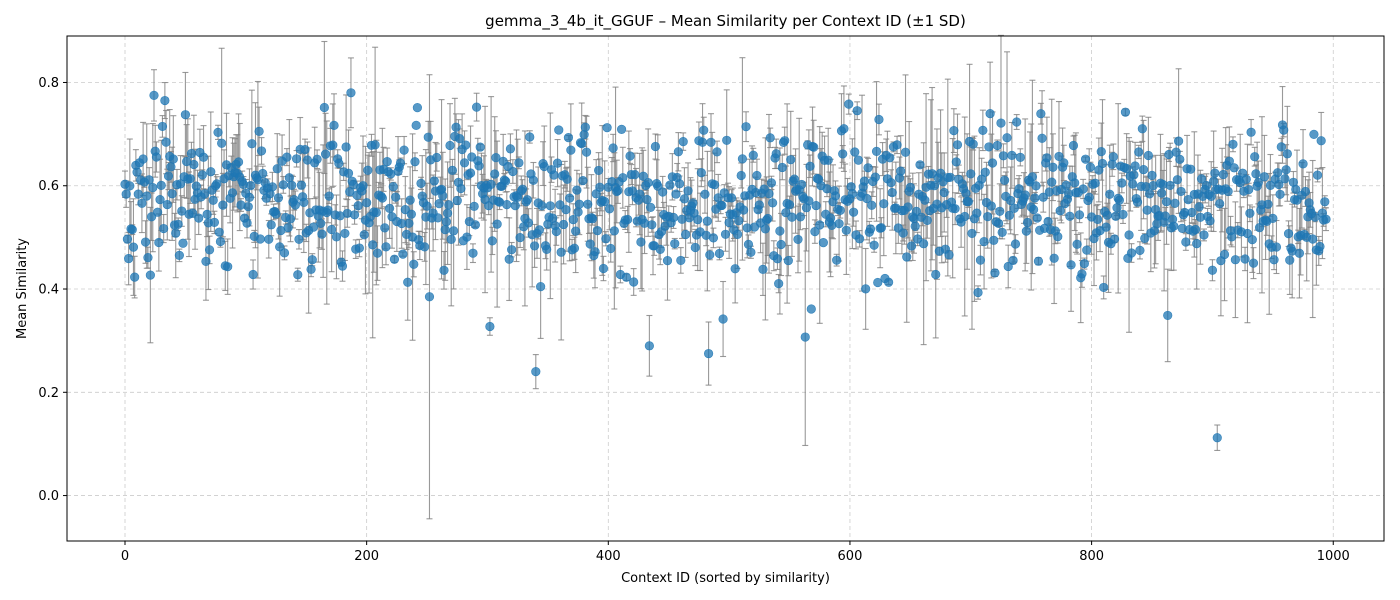 Image resolution: width=1400 pixels, height=600 pixels. What do you see at coordinates (22, 288) in the screenshot?
I see `y-axis-label: Mean Similarity` at bounding box center [22, 288].